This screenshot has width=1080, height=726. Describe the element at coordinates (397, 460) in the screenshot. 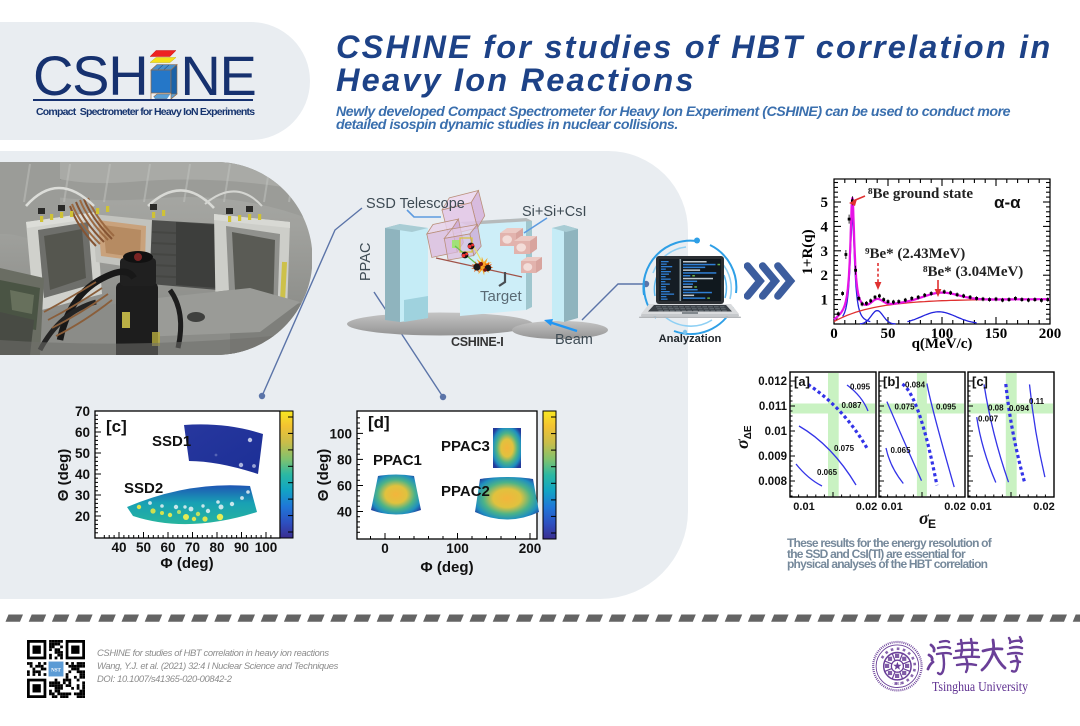

I see `svg-text: PPAC1` at that location.